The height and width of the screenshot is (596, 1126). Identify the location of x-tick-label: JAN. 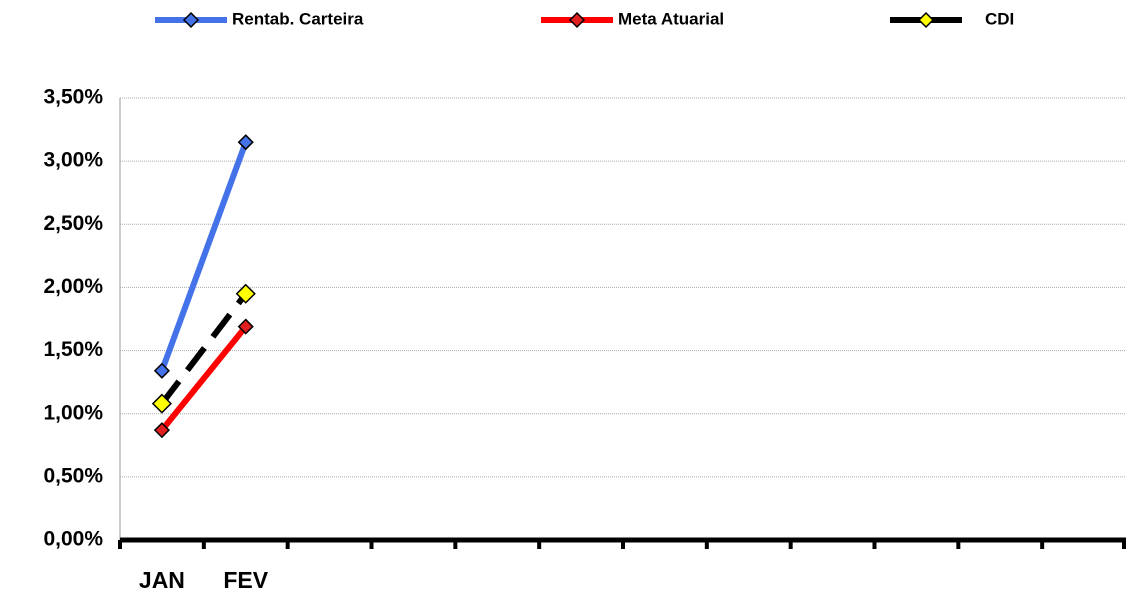
(162, 580).